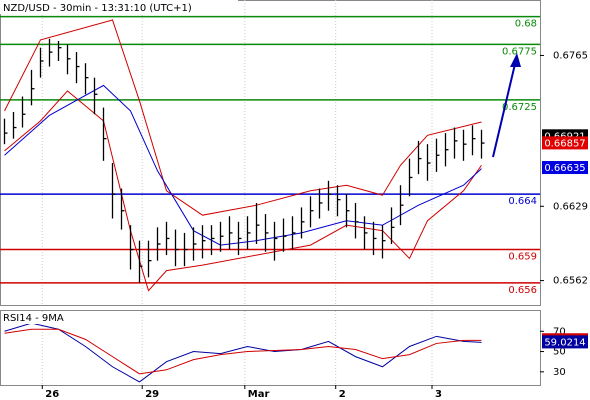 This screenshot has width=590, height=400. I want to click on price-marker-label: 0.66635, so click(564, 168).